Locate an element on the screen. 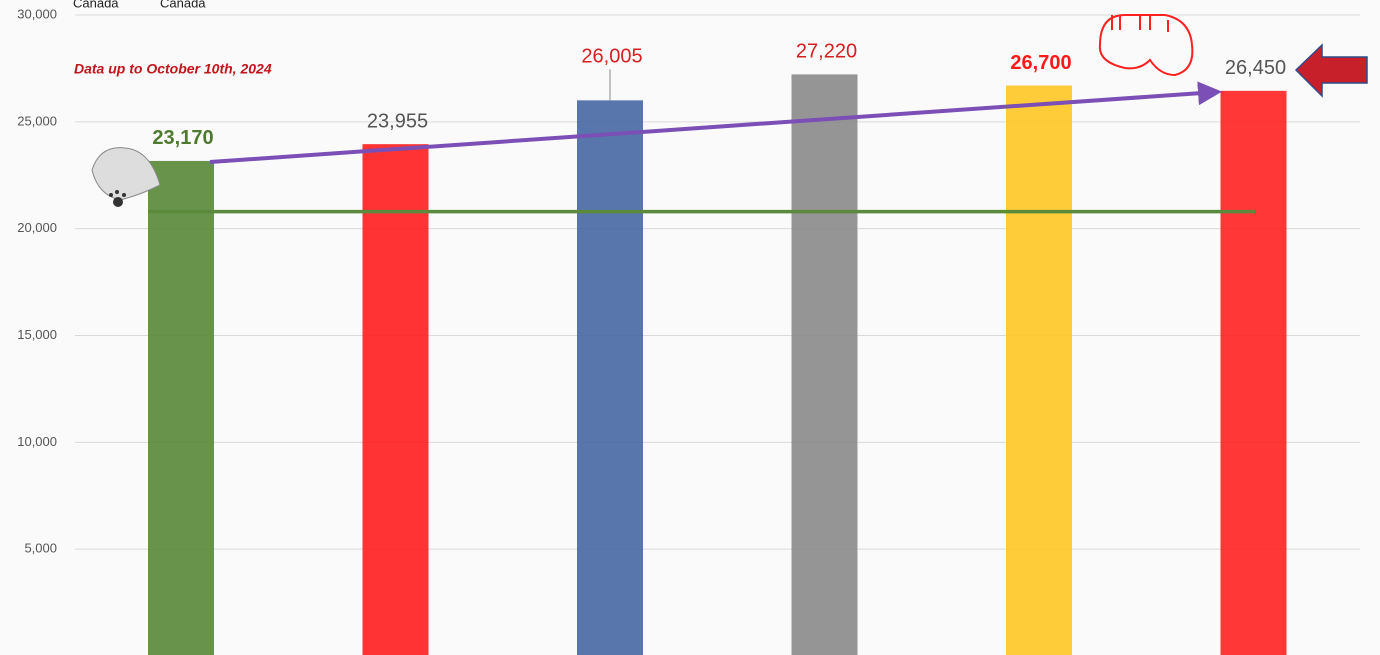 Image resolution: width=1380 pixels, height=655 pixels. y-tick-label: 25,000 is located at coordinates (37, 120).